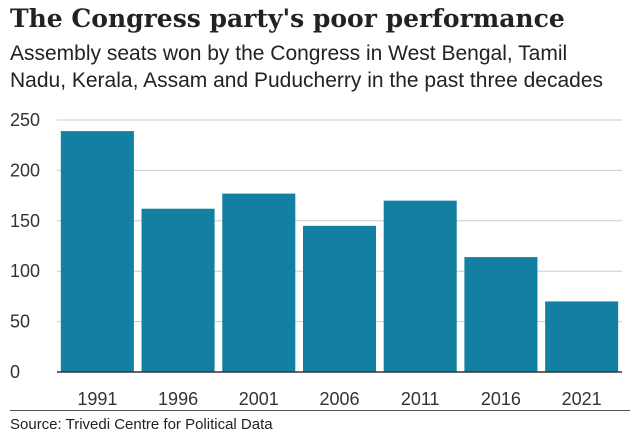 This screenshot has width=640, height=439. I want to click on y-tick-label-250: 250, so click(25, 120).